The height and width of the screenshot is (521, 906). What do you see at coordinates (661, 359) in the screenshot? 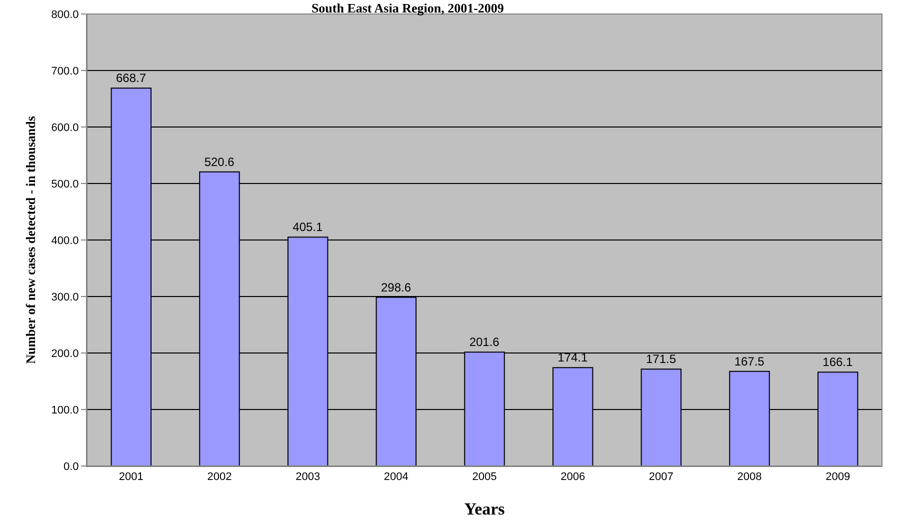
I see `data-label: 171.5` at bounding box center [661, 359].